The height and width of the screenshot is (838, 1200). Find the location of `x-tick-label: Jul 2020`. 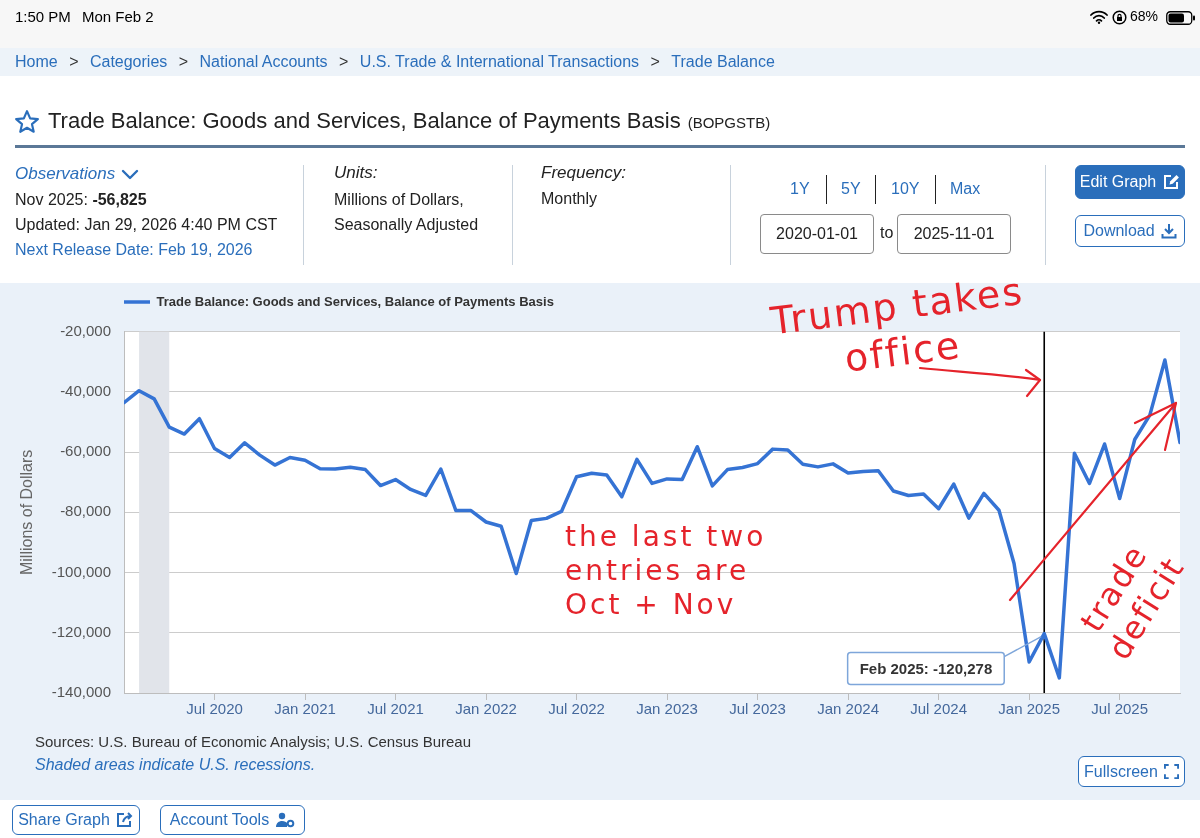

x-tick-label: Jul 2020 is located at coordinates (214, 709).